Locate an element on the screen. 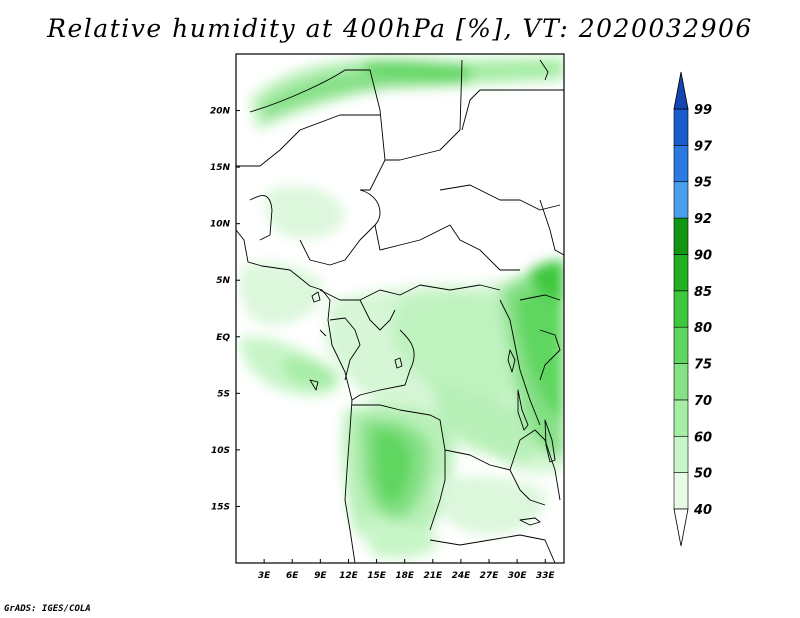 Image resolution: width=800 pixels, height=618 pixels. x-tick-label: 24E is located at coordinates (462, 576).